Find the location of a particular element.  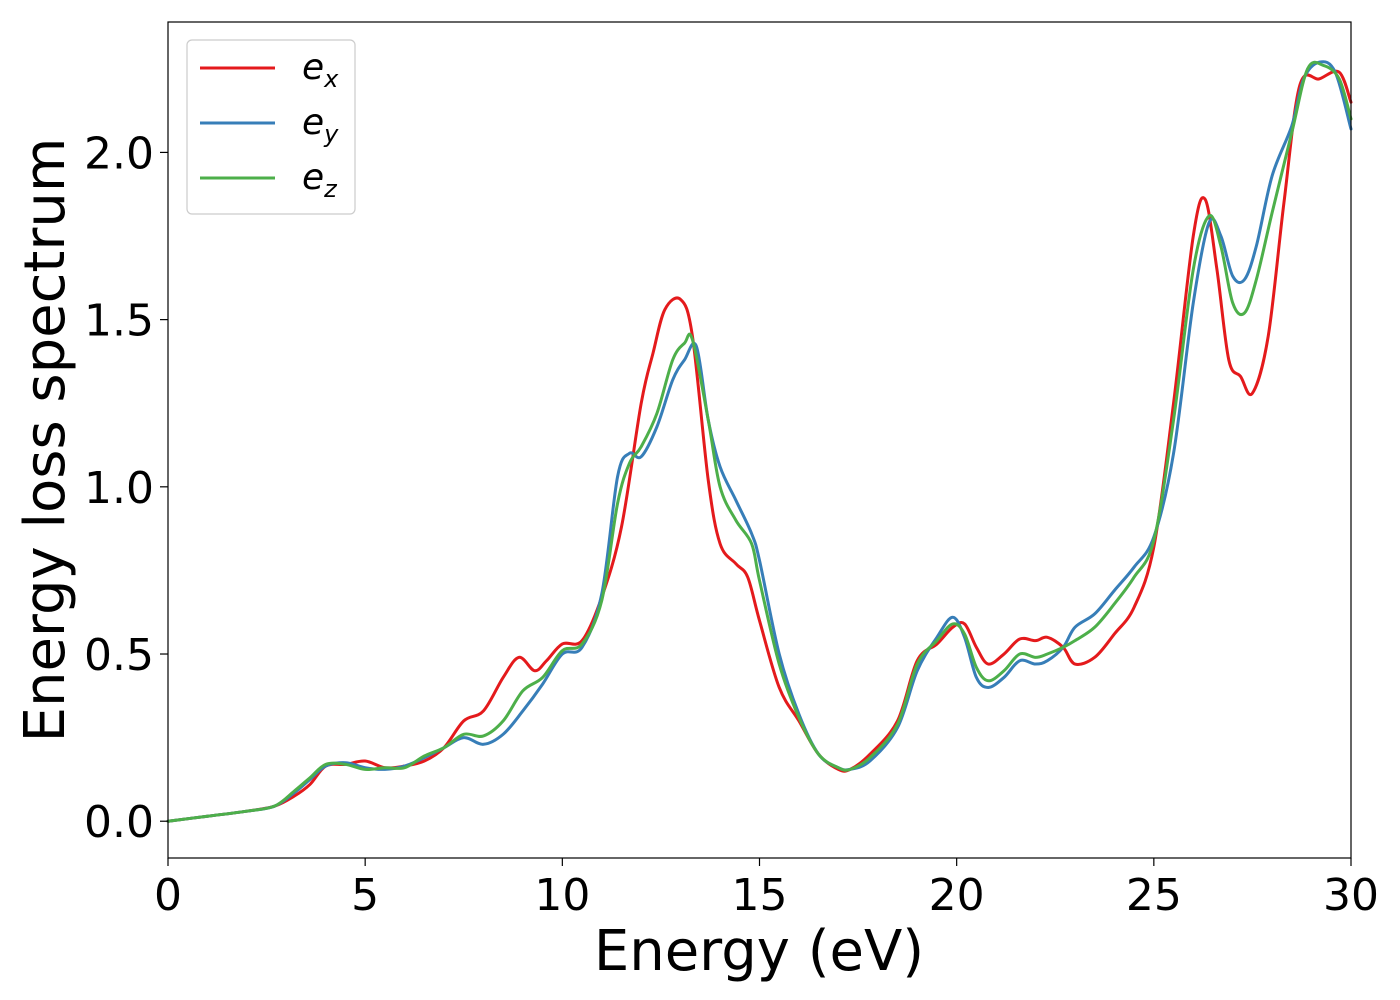

y-tick-label: 0.0 is located at coordinates (119, 822).